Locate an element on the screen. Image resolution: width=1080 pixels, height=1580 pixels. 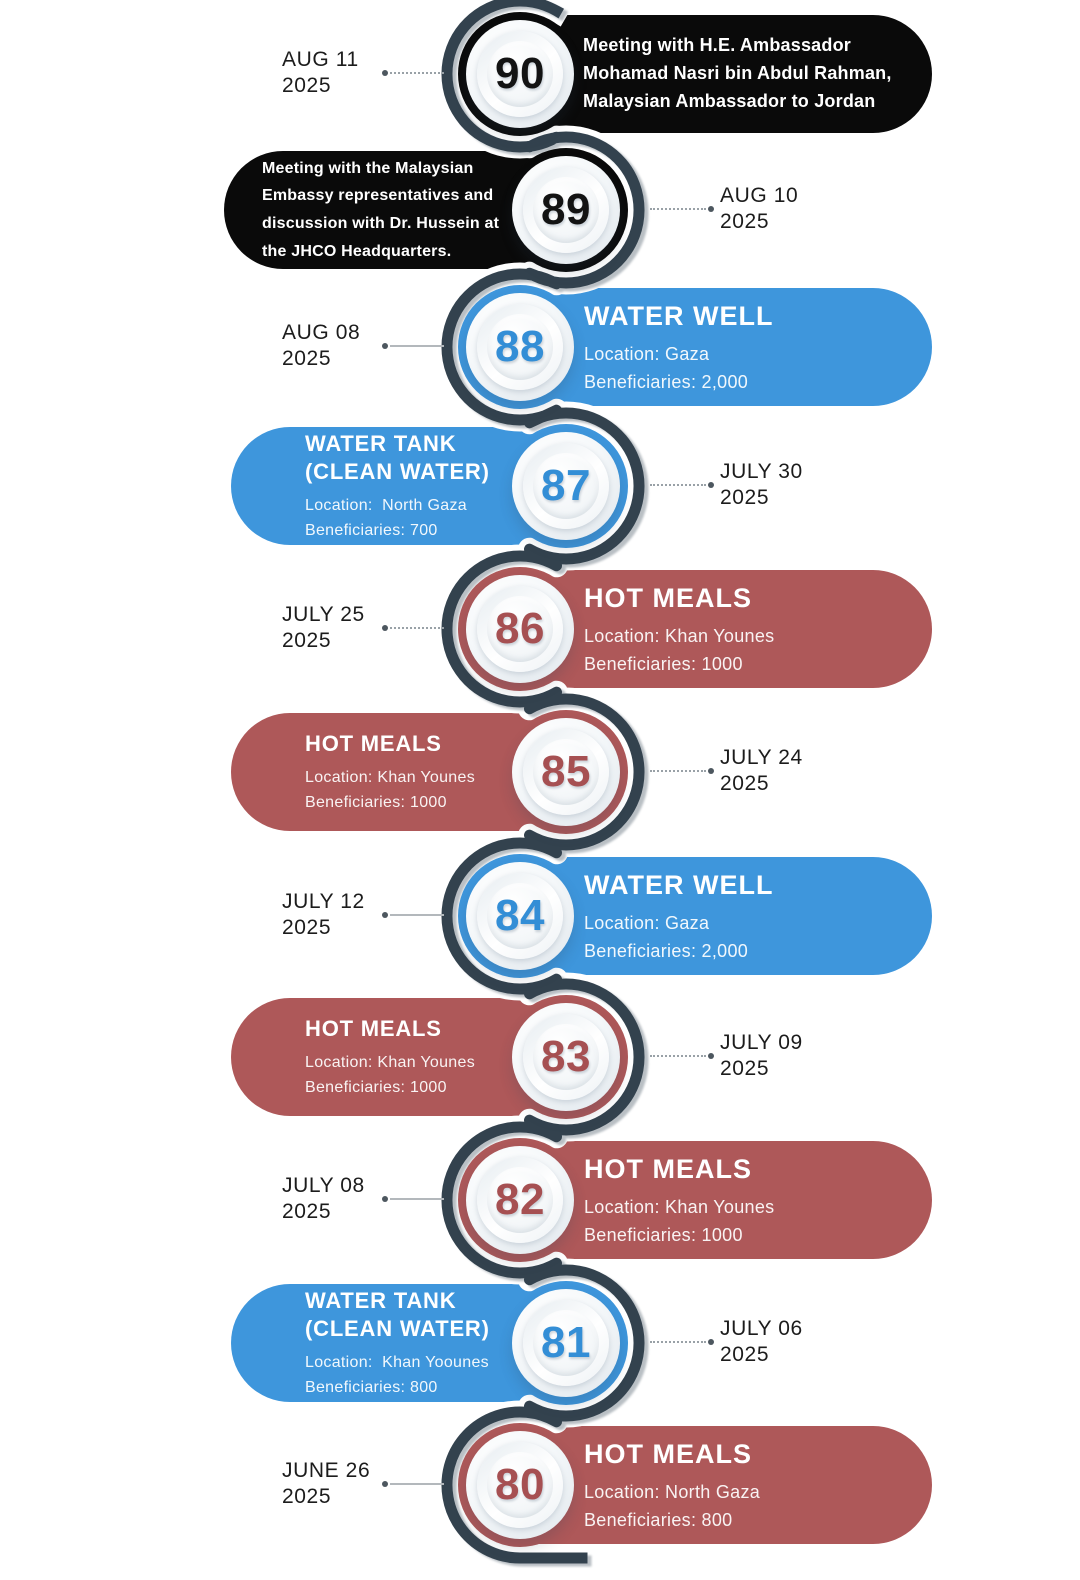
date-label: JULY 09 2025 is located at coordinates (761, 1056).